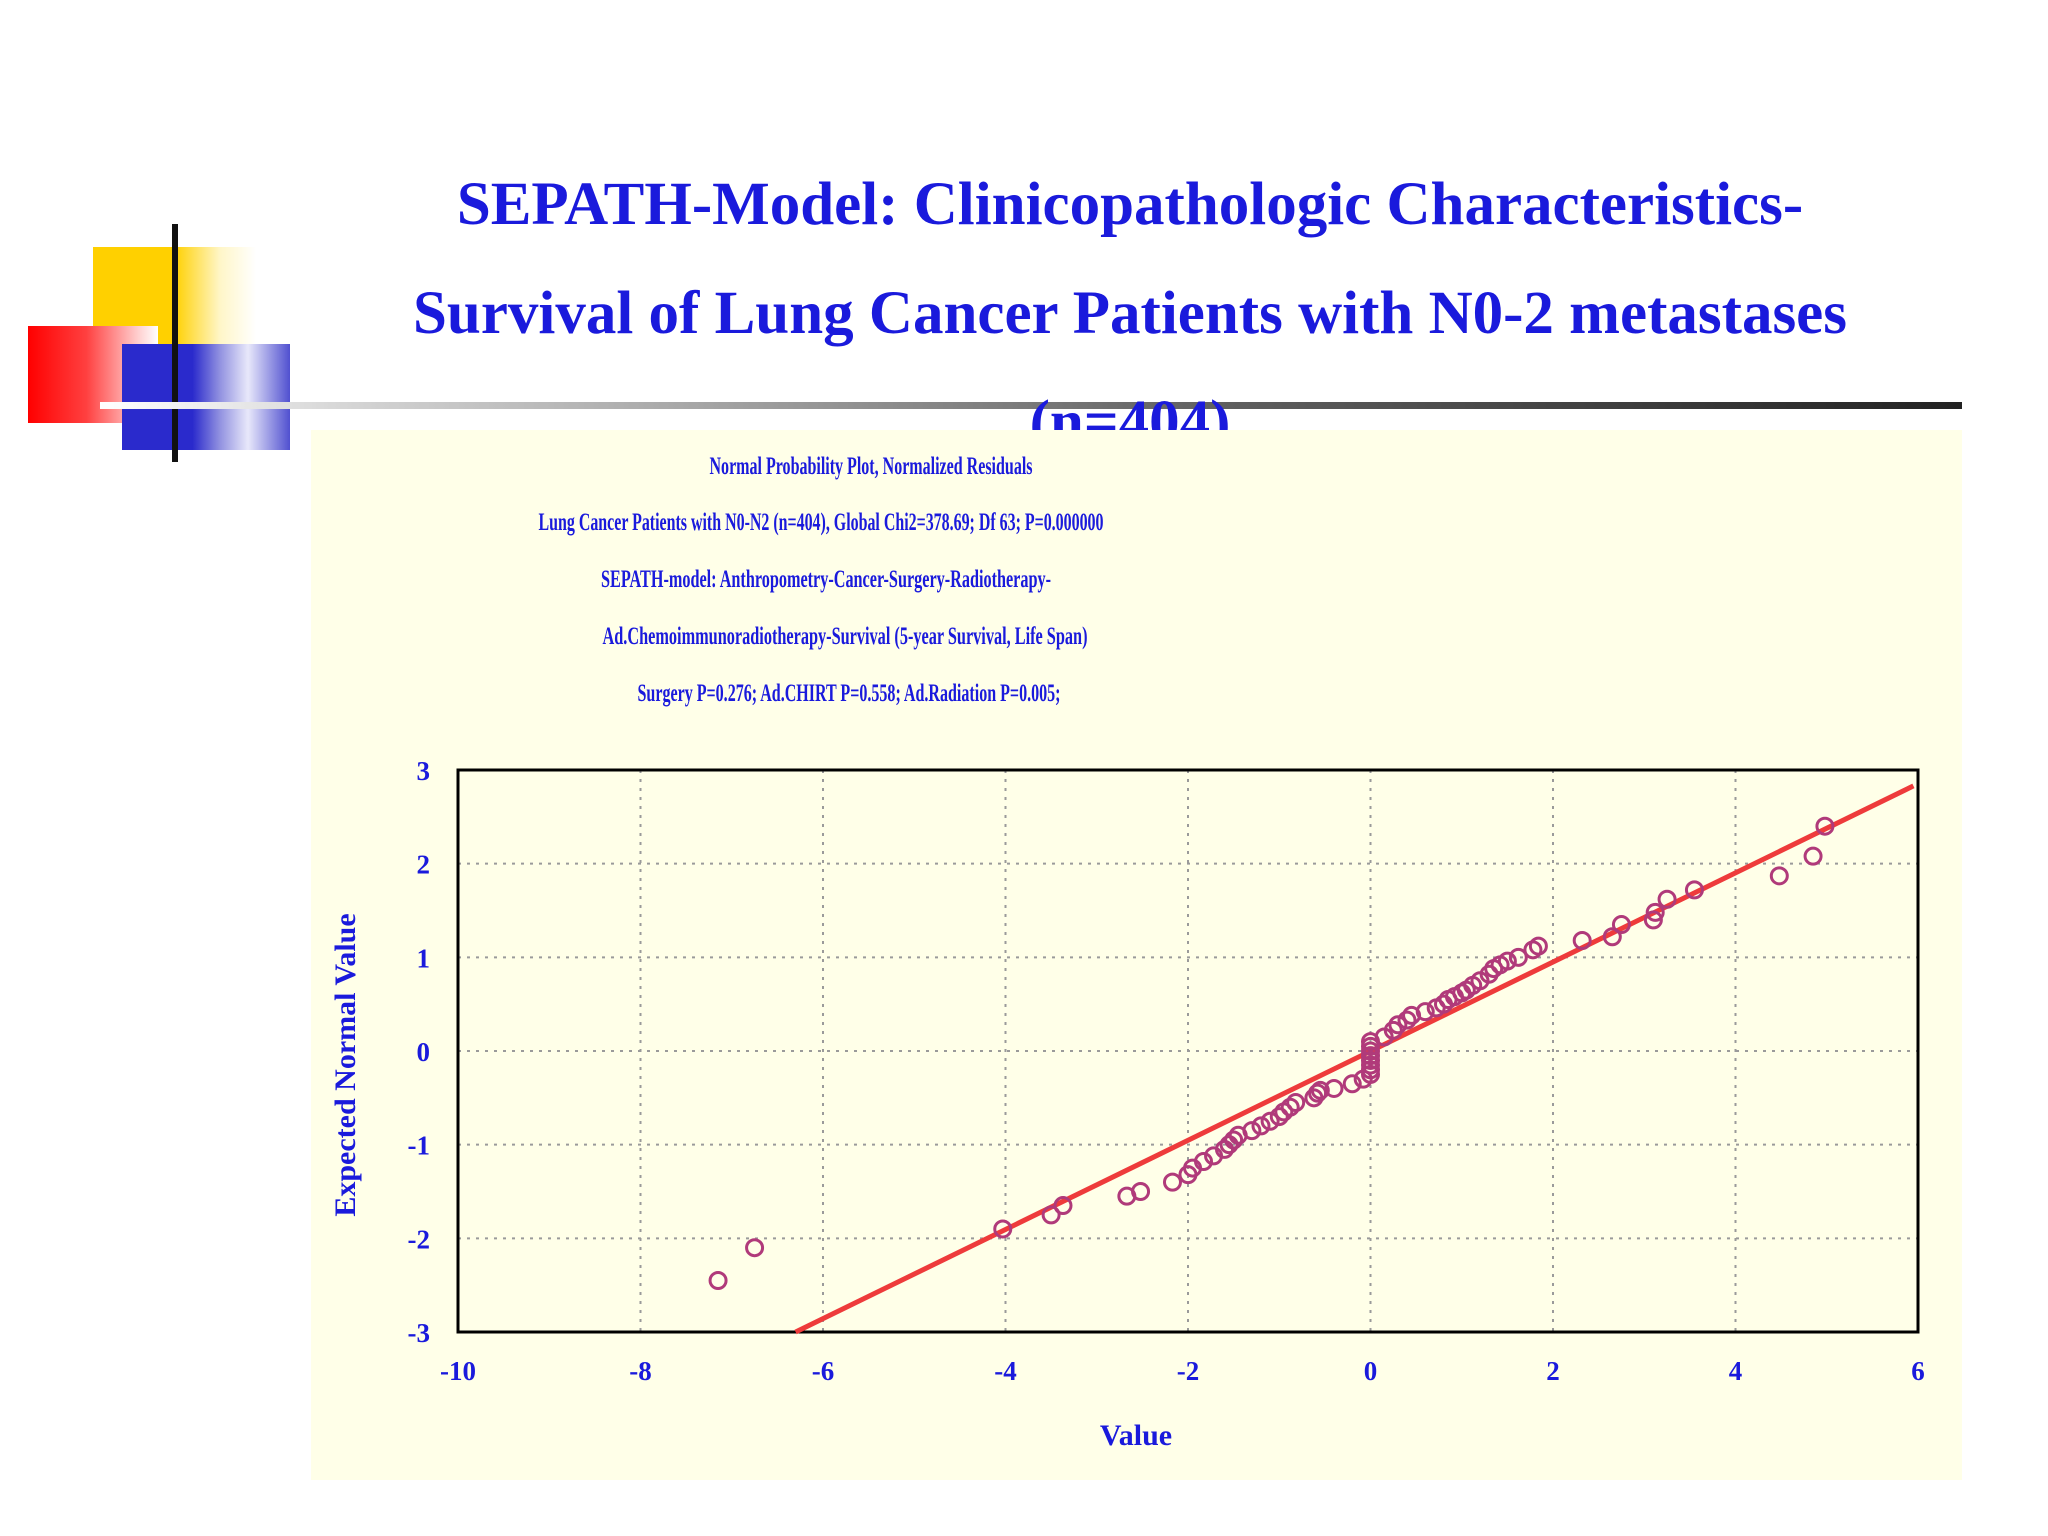 This screenshot has height=1536, width=2048. I want to click on y-tick-label: 1, so click(424, 958).